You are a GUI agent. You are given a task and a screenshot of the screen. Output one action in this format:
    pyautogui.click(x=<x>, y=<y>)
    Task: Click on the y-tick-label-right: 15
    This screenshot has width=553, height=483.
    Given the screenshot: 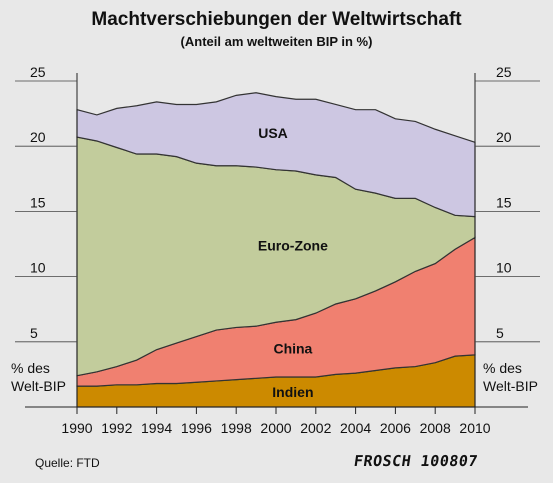 What is the action you would take?
    pyautogui.click(x=504, y=202)
    